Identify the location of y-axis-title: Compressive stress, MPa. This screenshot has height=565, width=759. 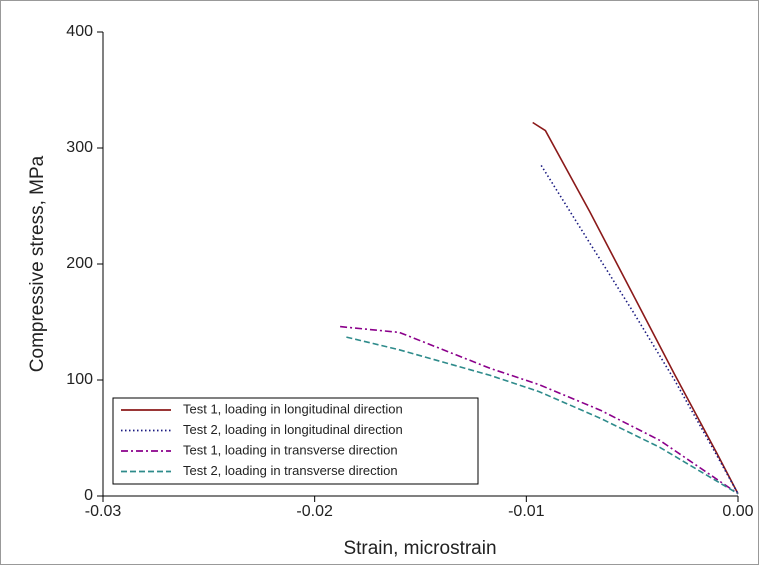
(37, 263).